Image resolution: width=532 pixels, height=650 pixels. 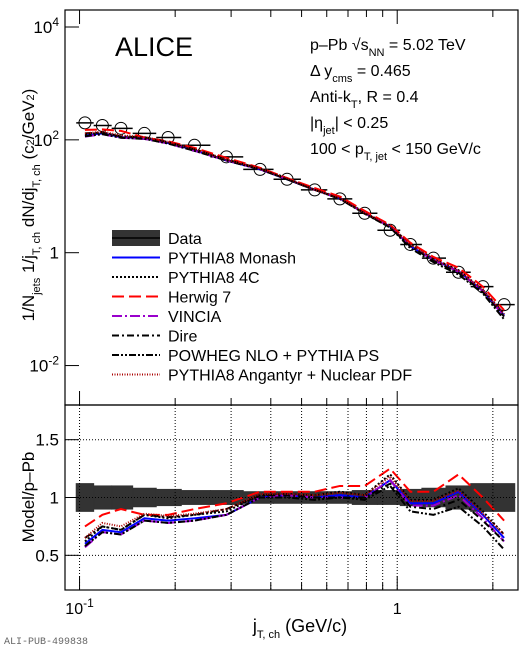 What do you see at coordinates (195, 317) in the screenshot?
I see `legend-label: VINCIA` at bounding box center [195, 317].